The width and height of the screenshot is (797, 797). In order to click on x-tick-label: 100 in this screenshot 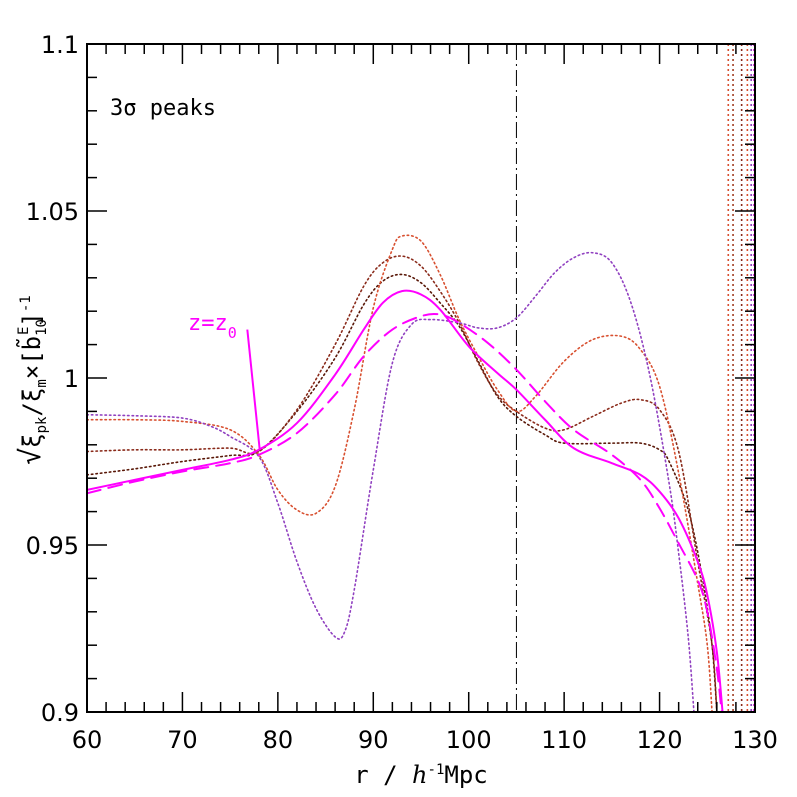, I will do `click(469, 740)`.